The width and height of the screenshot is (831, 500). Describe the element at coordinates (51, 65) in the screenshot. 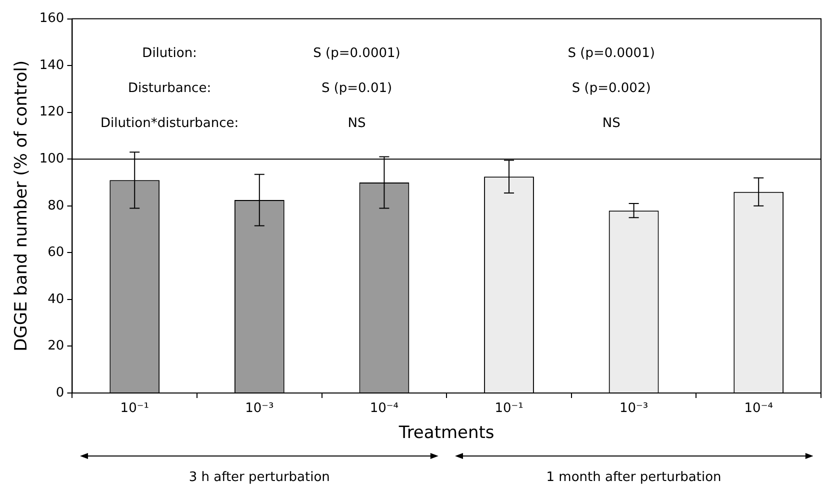

I see `y-tick-label: 140` at that location.